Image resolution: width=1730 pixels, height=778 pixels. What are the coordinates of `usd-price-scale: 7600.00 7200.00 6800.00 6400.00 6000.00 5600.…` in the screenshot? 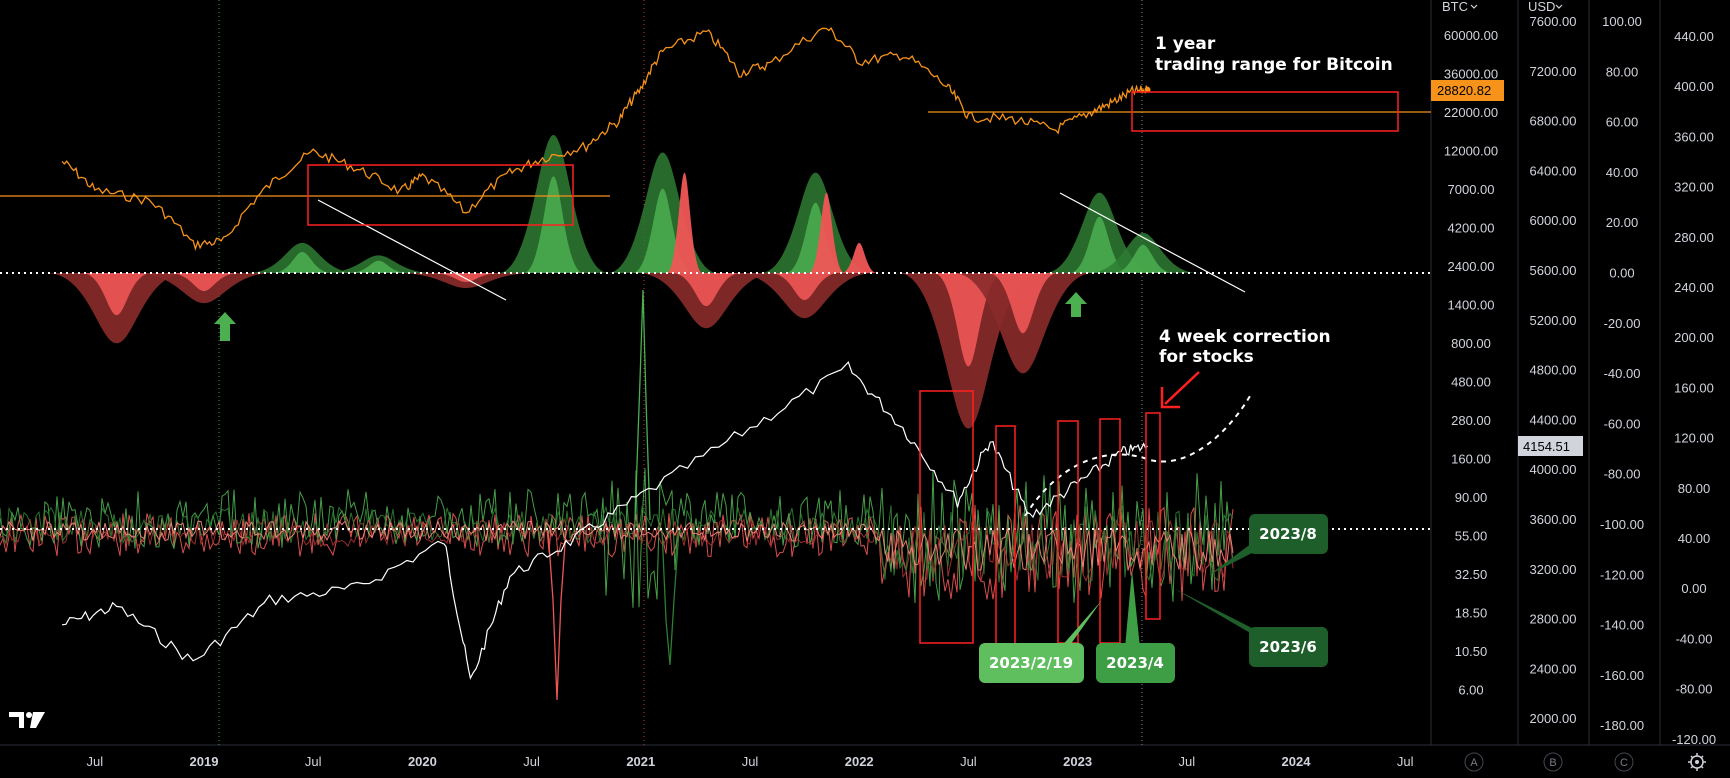 It's located at (1553, 370).